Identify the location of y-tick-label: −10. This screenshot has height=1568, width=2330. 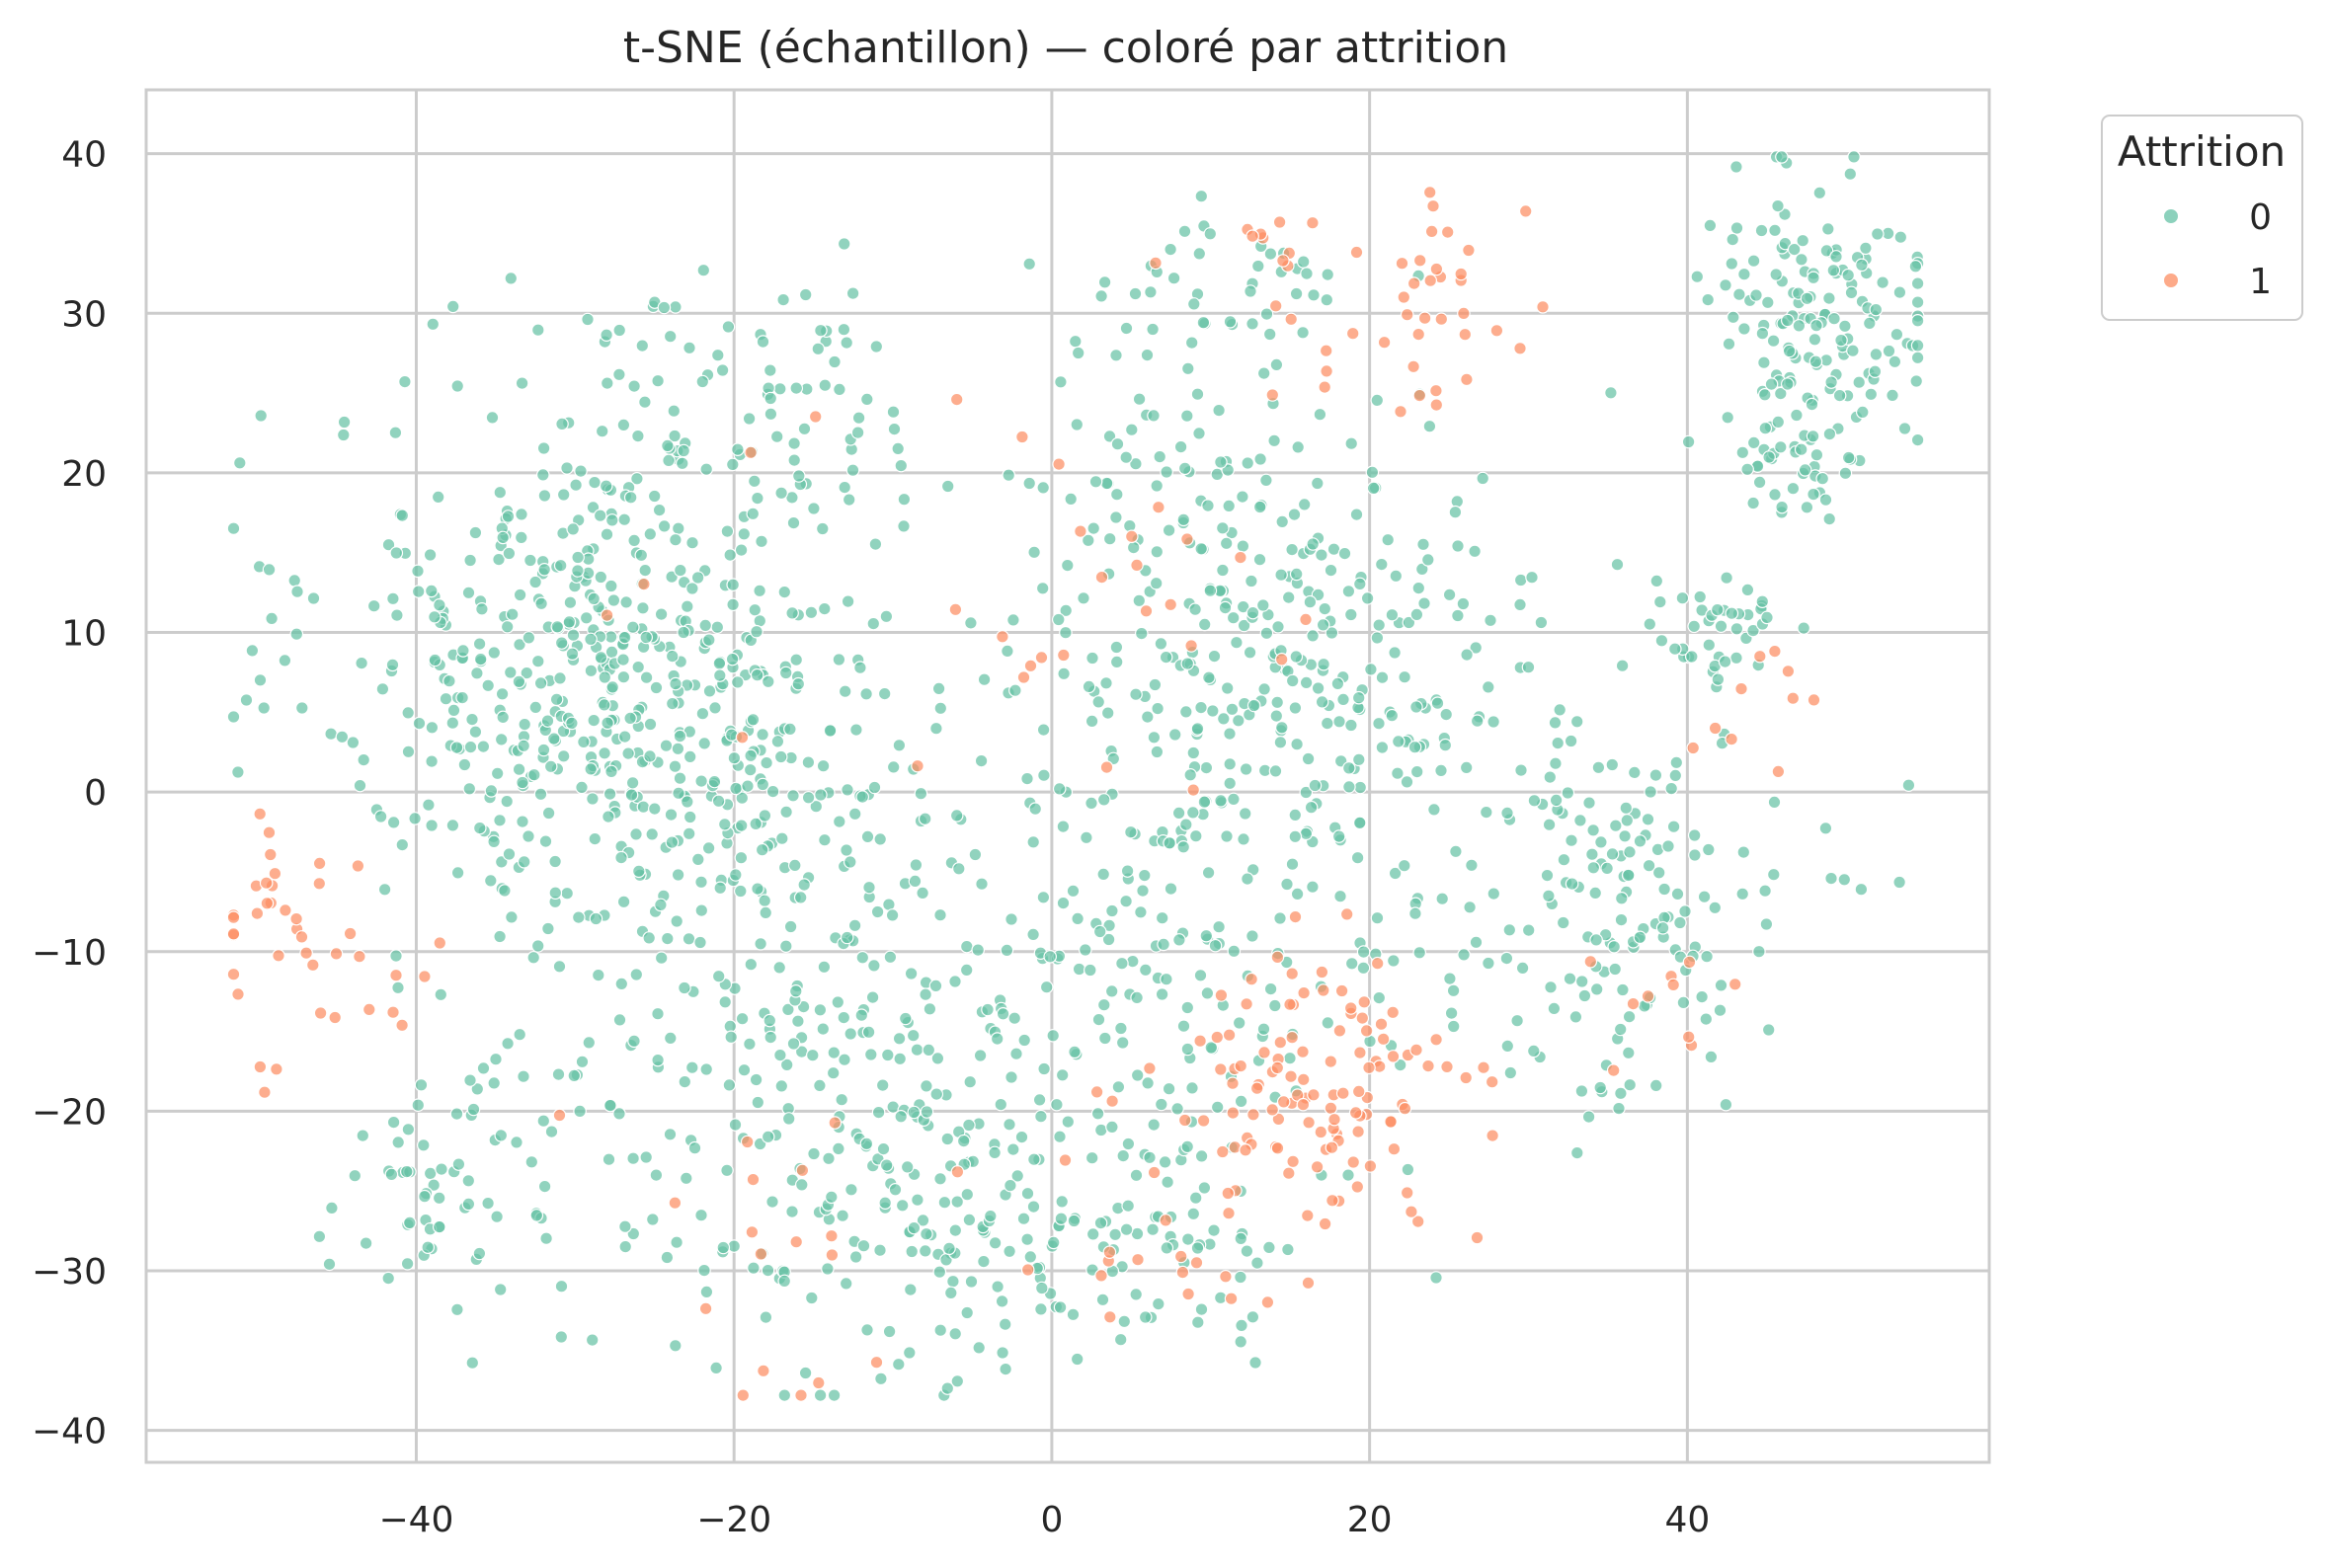
(69, 953).